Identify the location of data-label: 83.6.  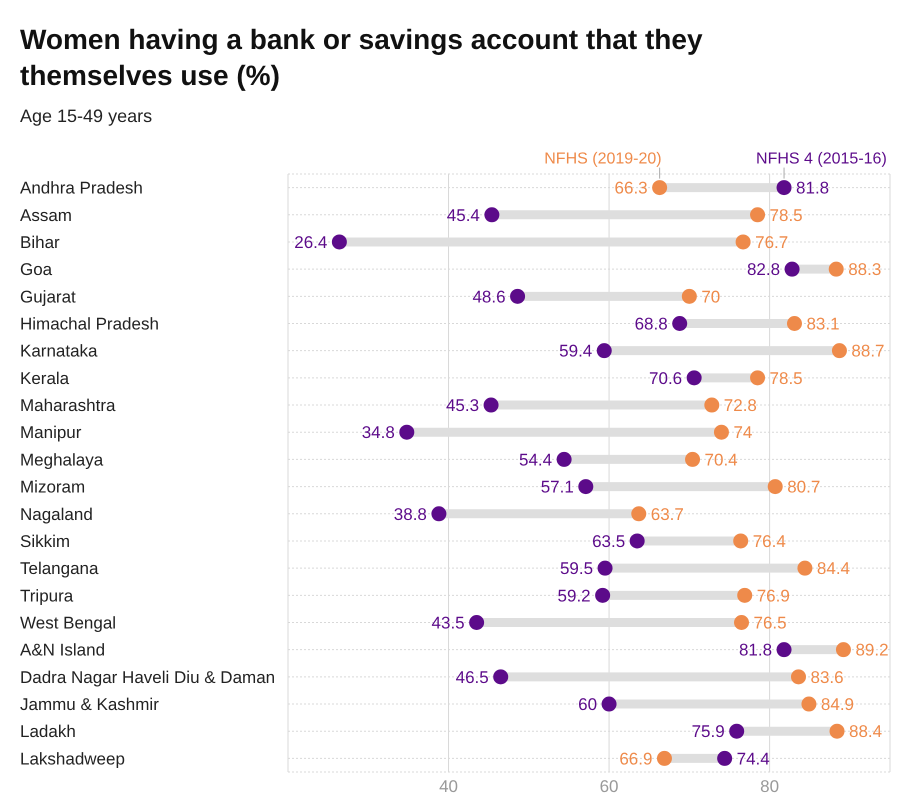
(827, 677).